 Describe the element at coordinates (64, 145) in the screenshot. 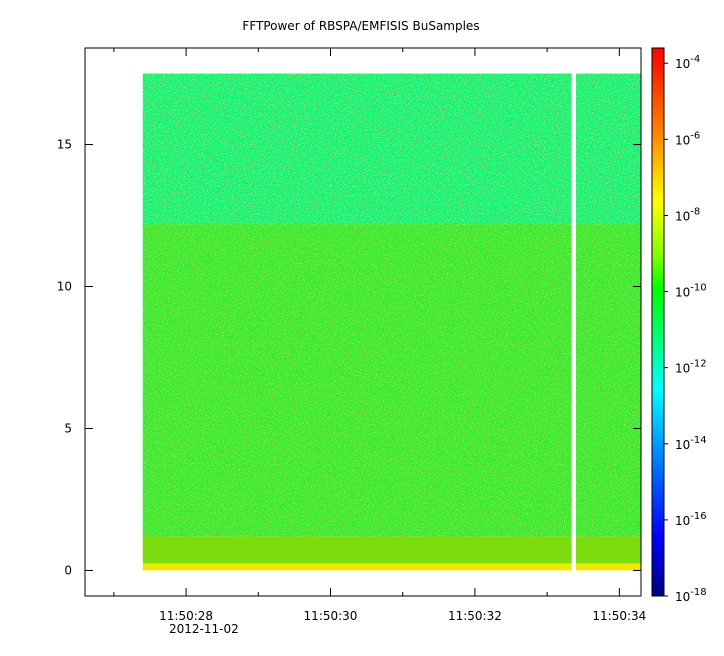

I see `y-tick-label: 15` at that location.